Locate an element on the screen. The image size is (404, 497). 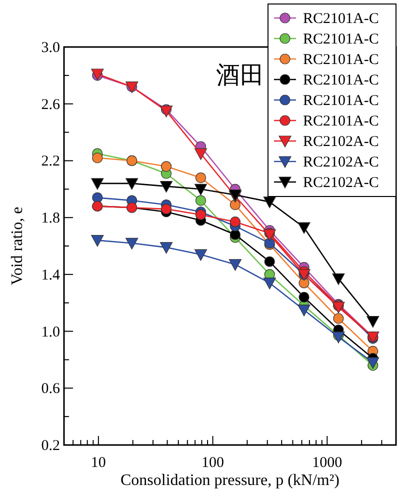
x-tick-label: 10 is located at coordinates (98, 463).